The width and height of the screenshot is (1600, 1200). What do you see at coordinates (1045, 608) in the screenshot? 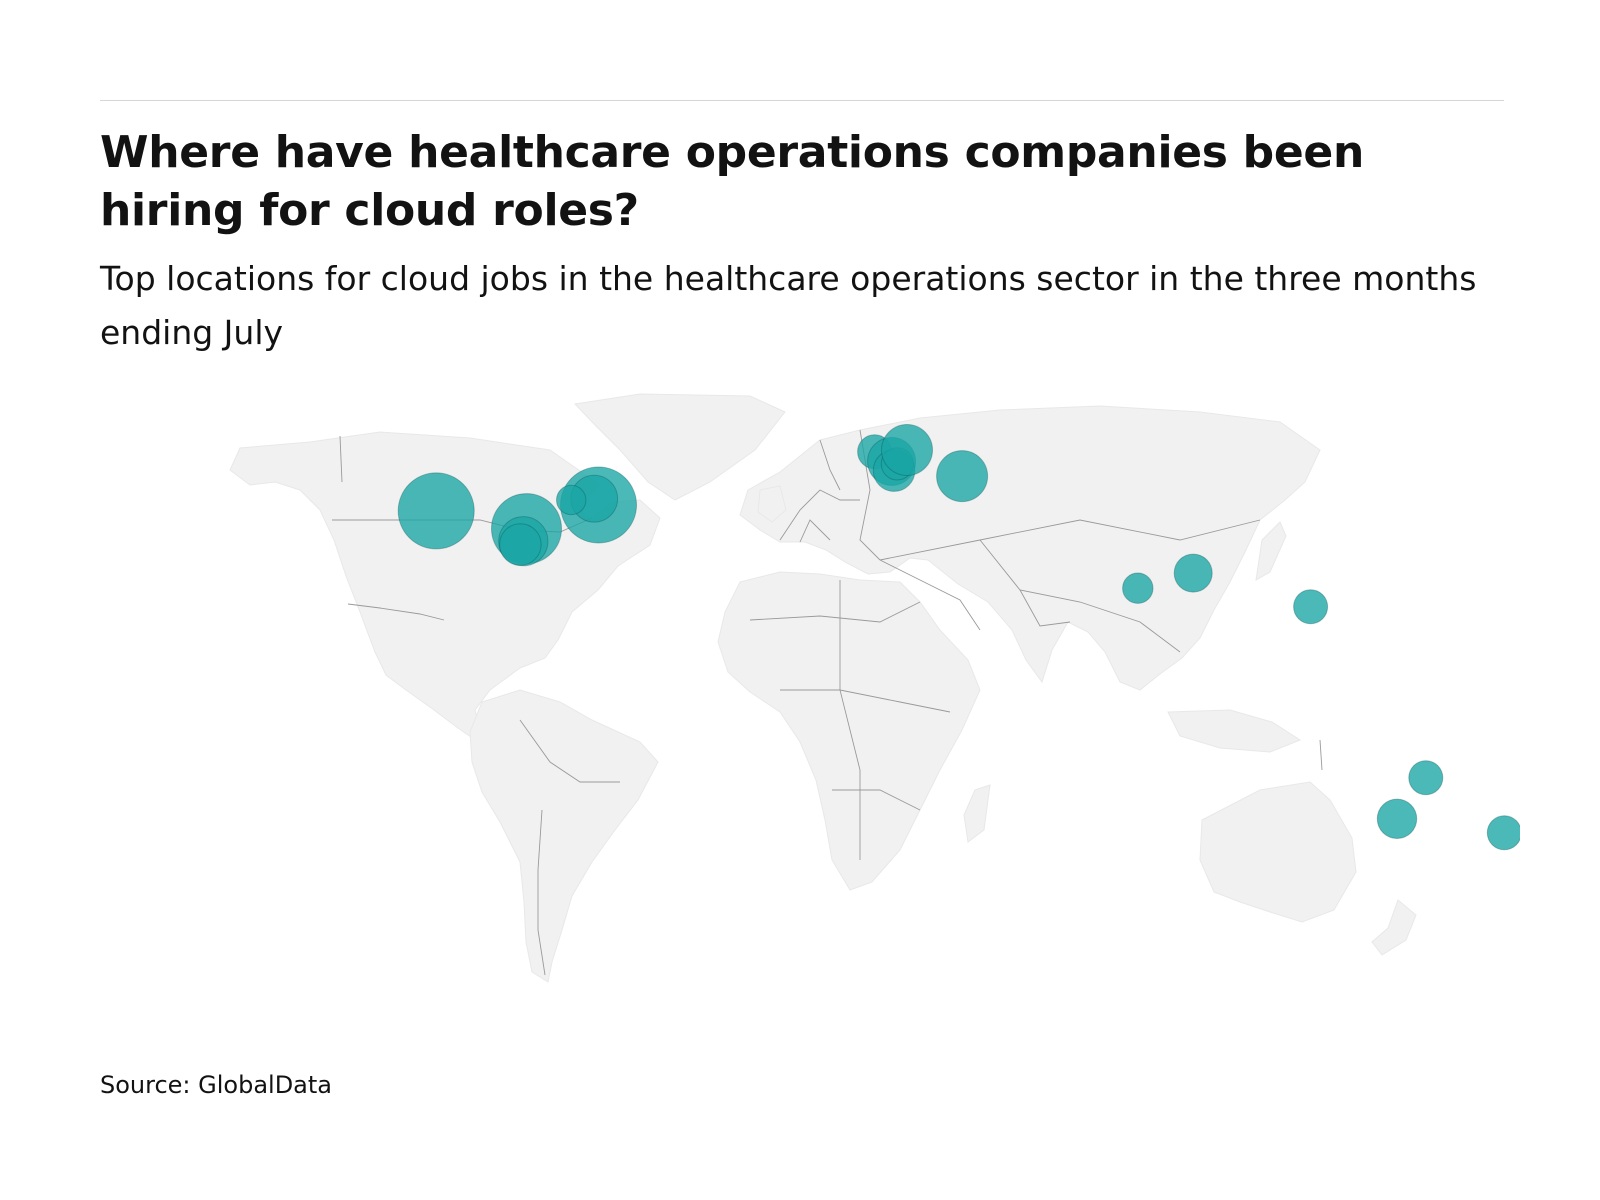
I see `border-india` at bounding box center [1045, 608].